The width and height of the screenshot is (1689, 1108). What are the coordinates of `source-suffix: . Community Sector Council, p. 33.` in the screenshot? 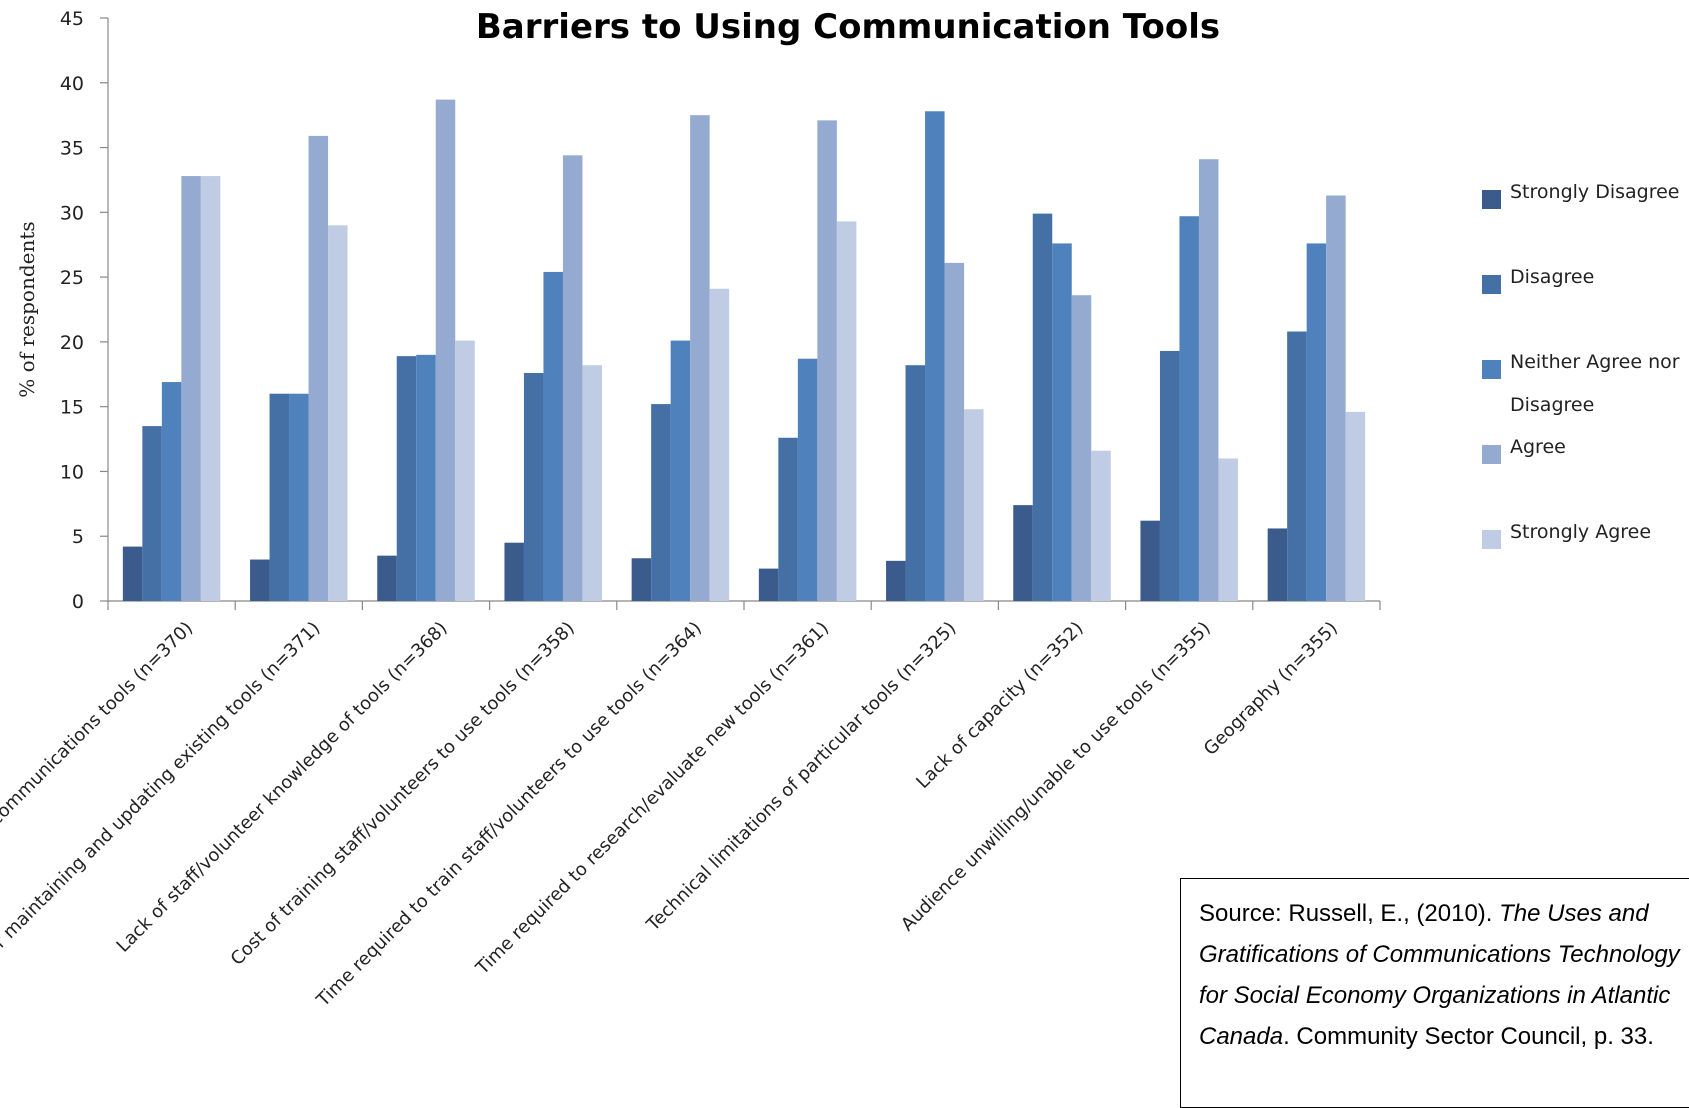 It's located at (1468, 1036).